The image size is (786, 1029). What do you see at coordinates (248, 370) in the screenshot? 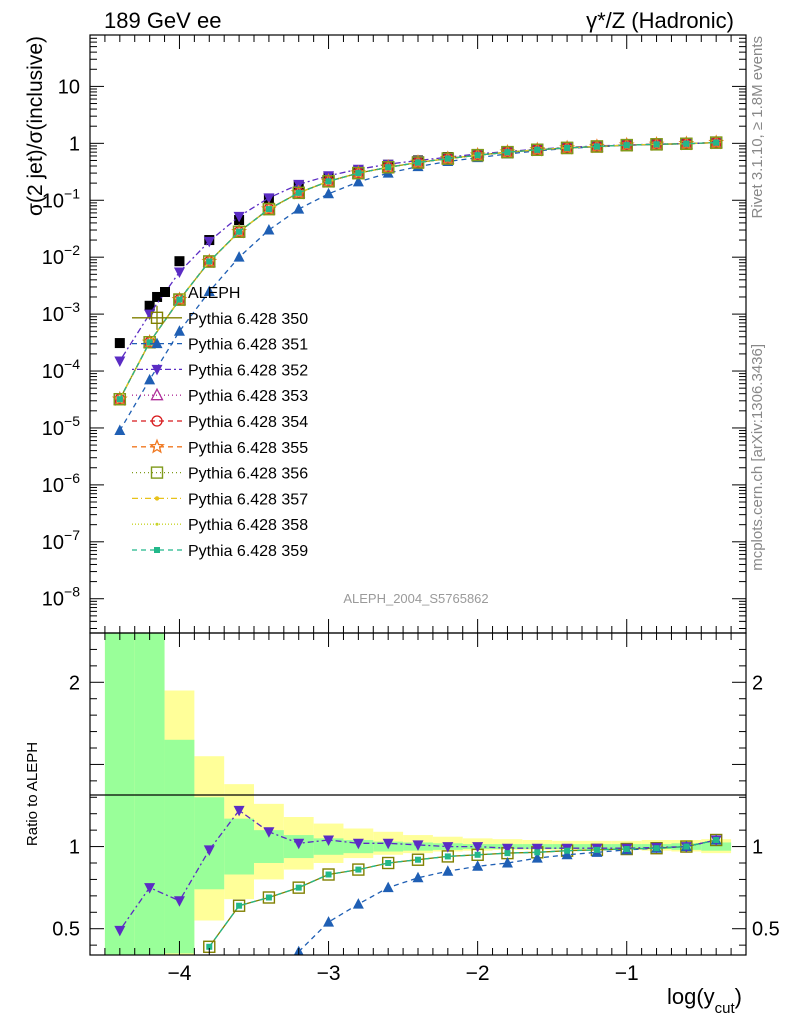
I see `legend-label: Pythia 6.428 352` at bounding box center [248, 370].